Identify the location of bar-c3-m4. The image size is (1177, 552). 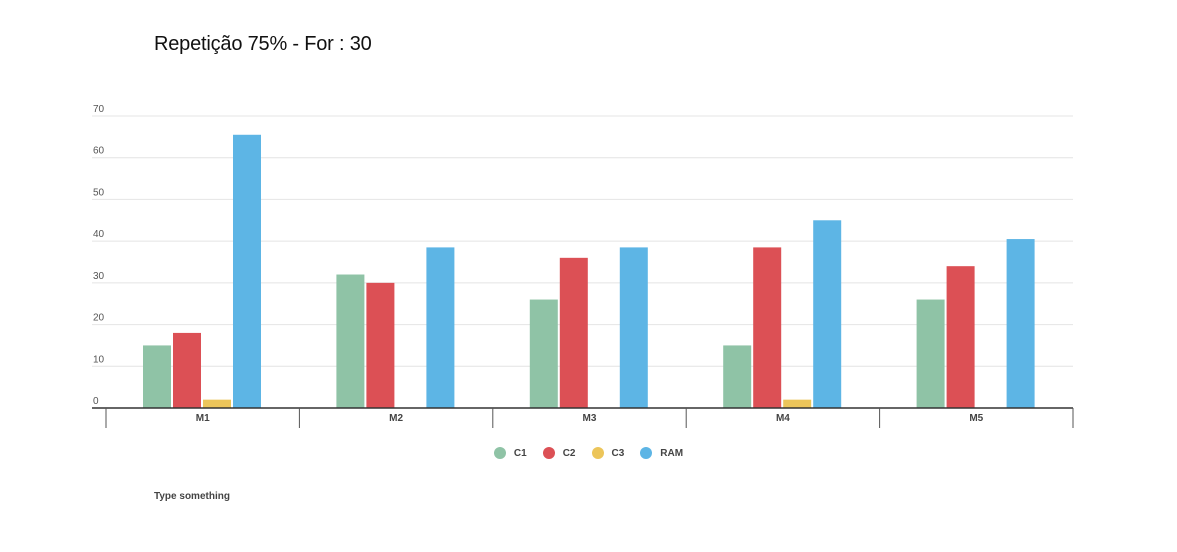
(797, 403).